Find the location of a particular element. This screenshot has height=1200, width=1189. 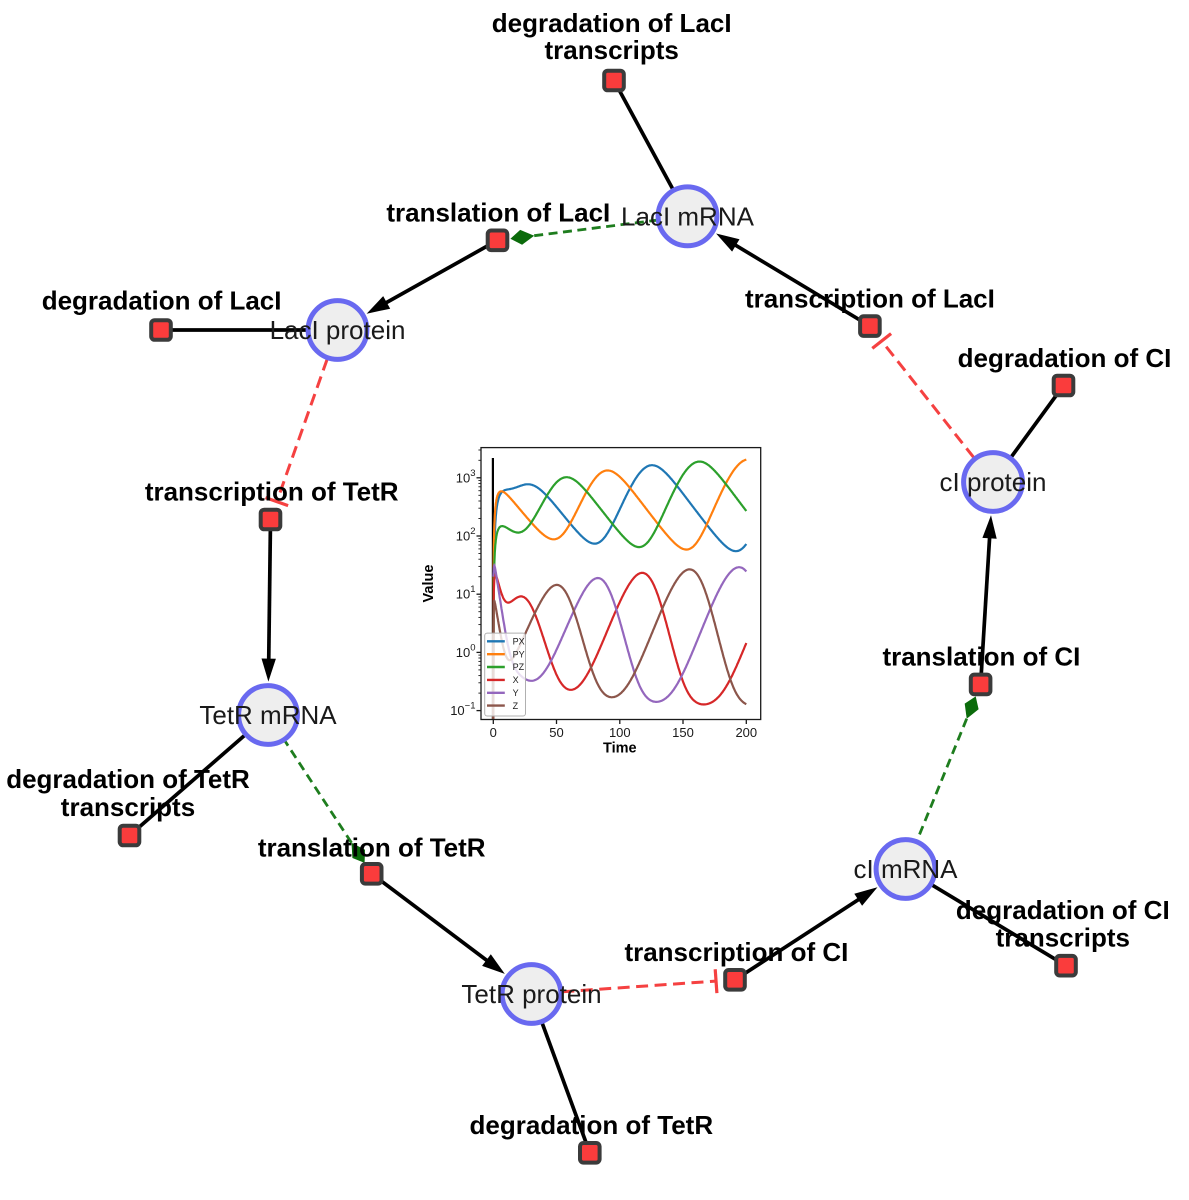

svg-text: transcription of LacI is located at coordinates (870, 299).